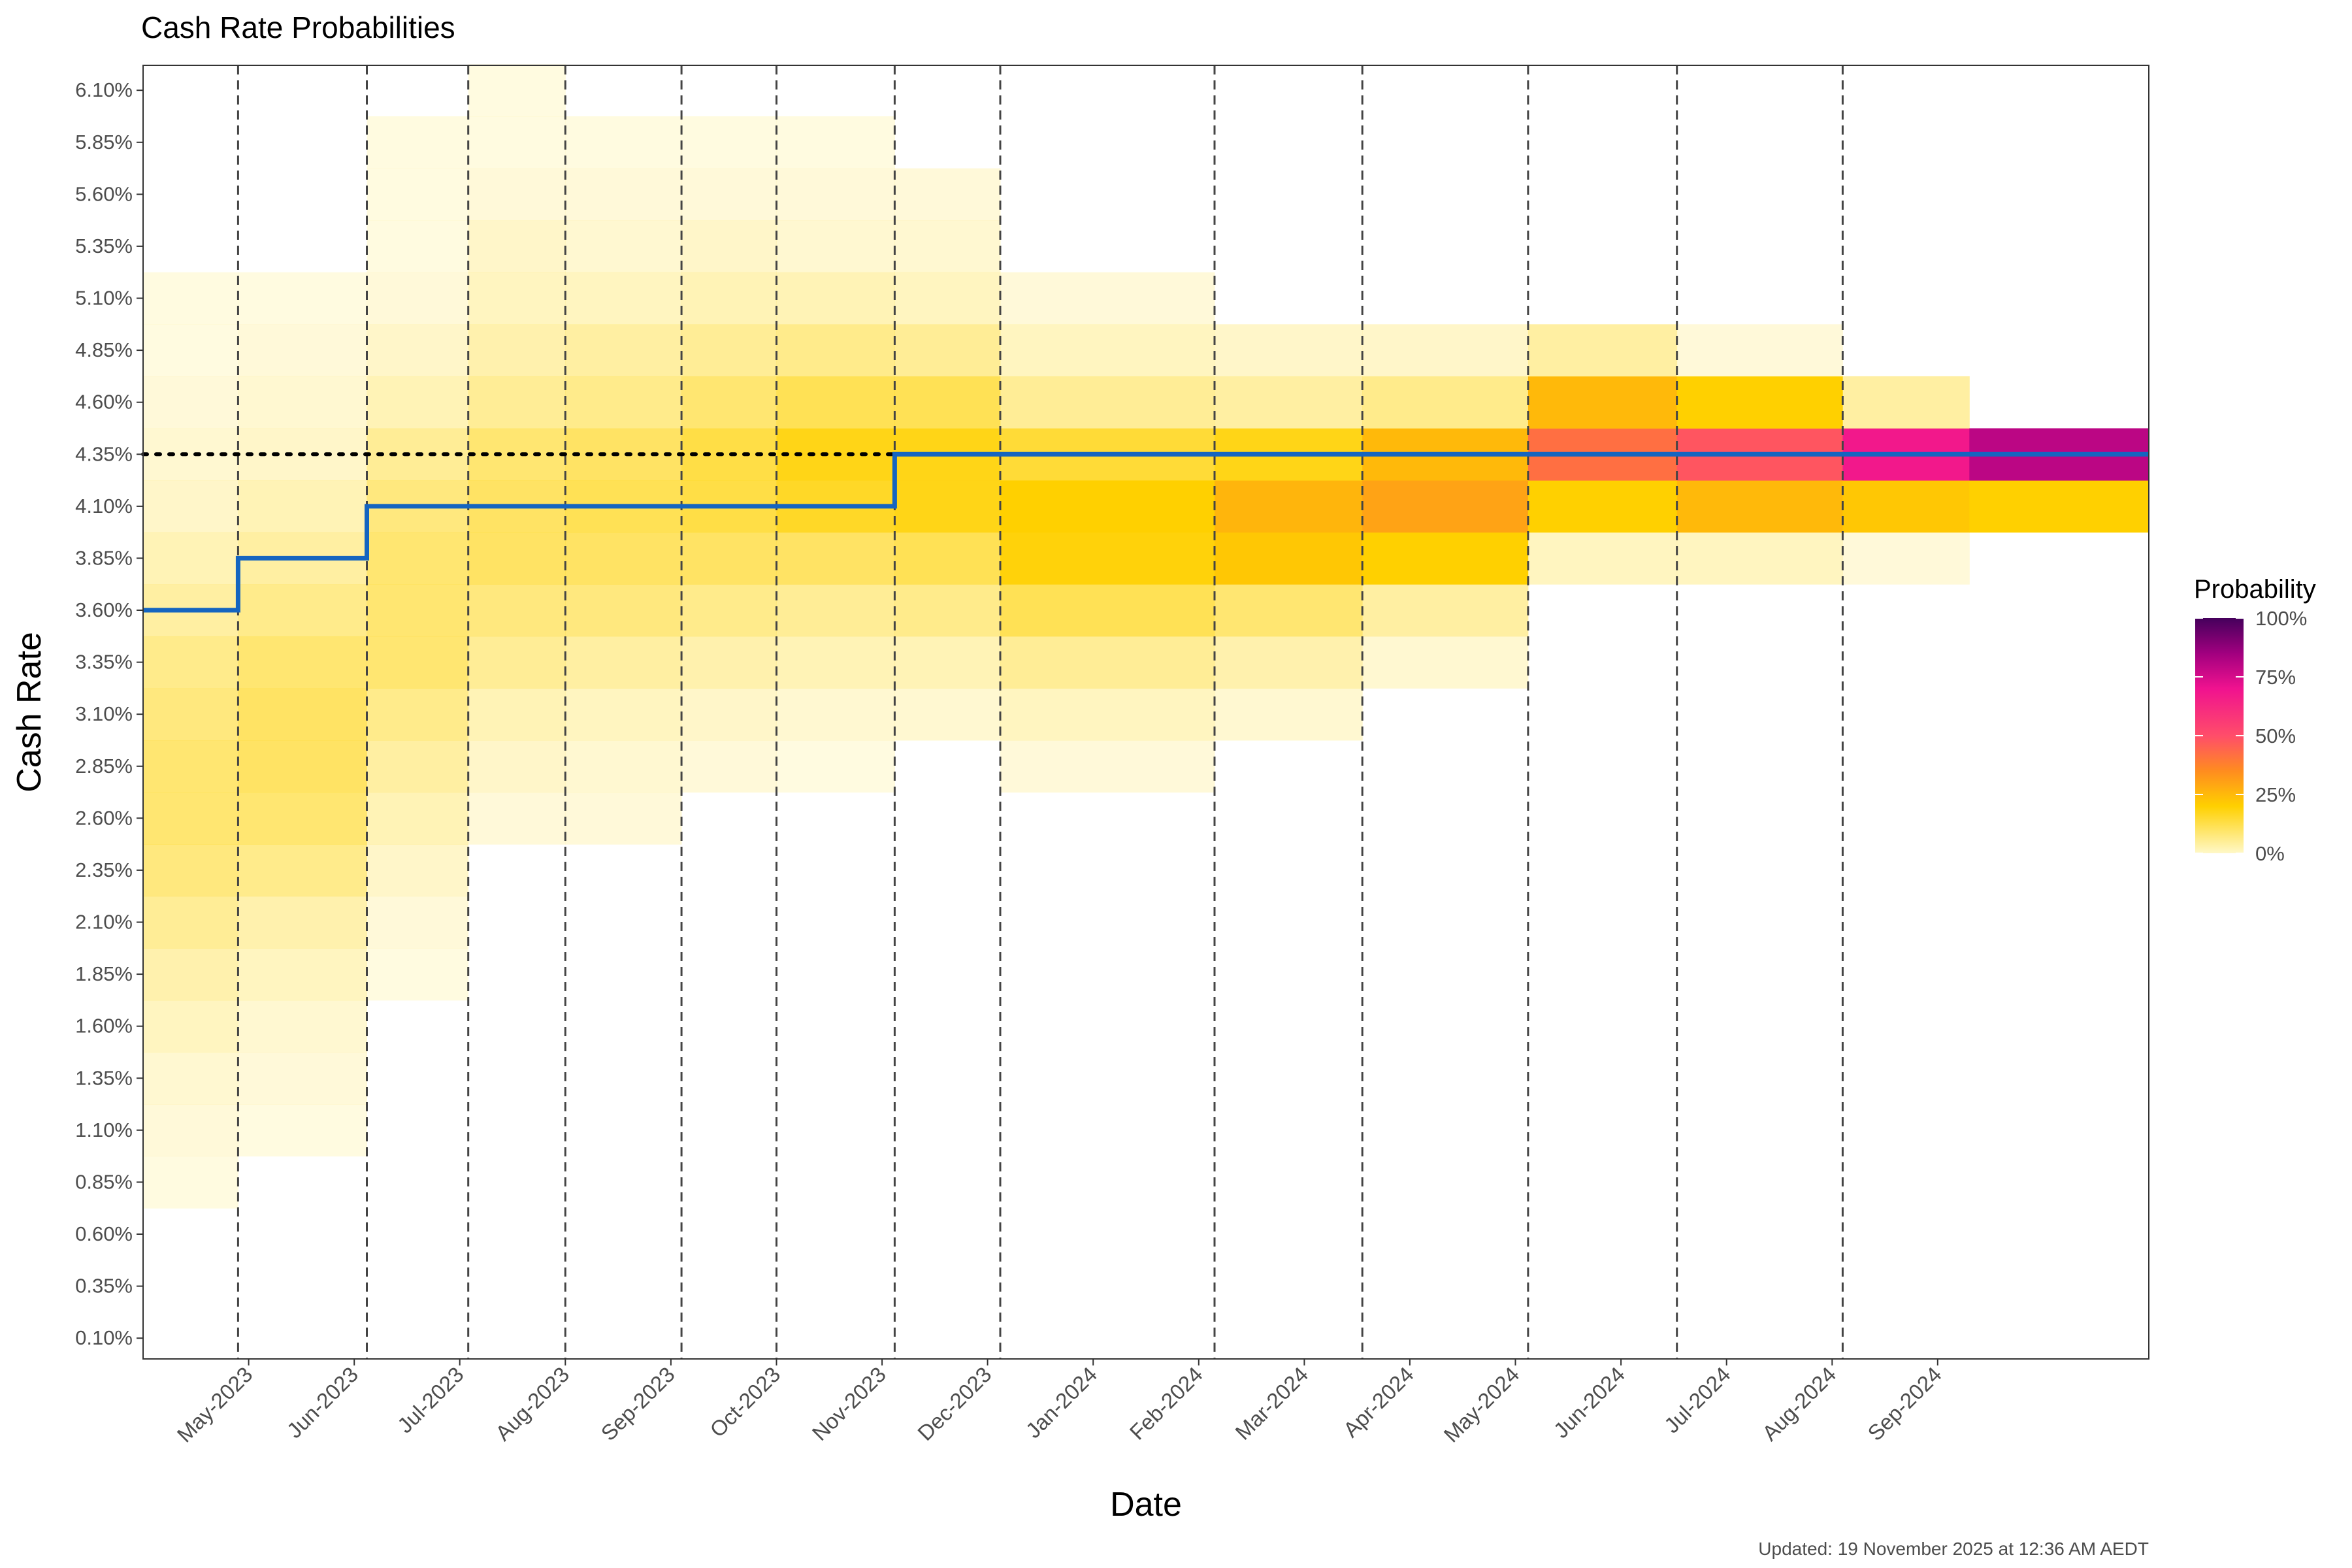  Describe the element at coordinates (104, 922) in the screenshot. I see `y-tick-label: 2.10%` at that location.